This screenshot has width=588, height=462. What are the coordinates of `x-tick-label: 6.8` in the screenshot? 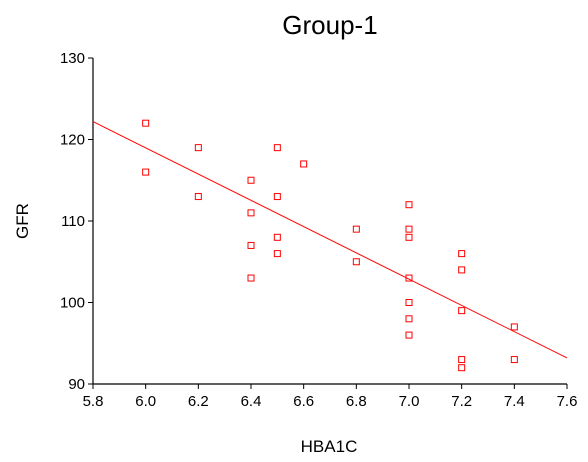 It's located at (356, 401).